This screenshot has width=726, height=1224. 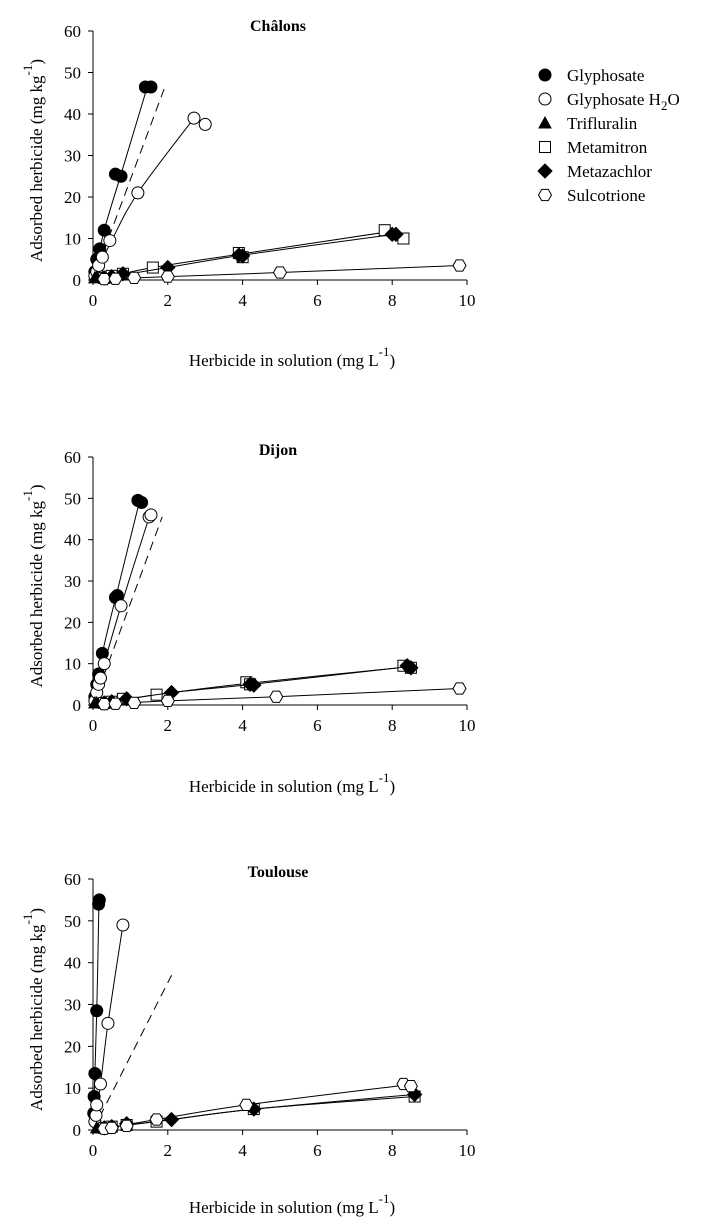 I want to click on legend-label: Trifluralin, so click(x=602, y=123).